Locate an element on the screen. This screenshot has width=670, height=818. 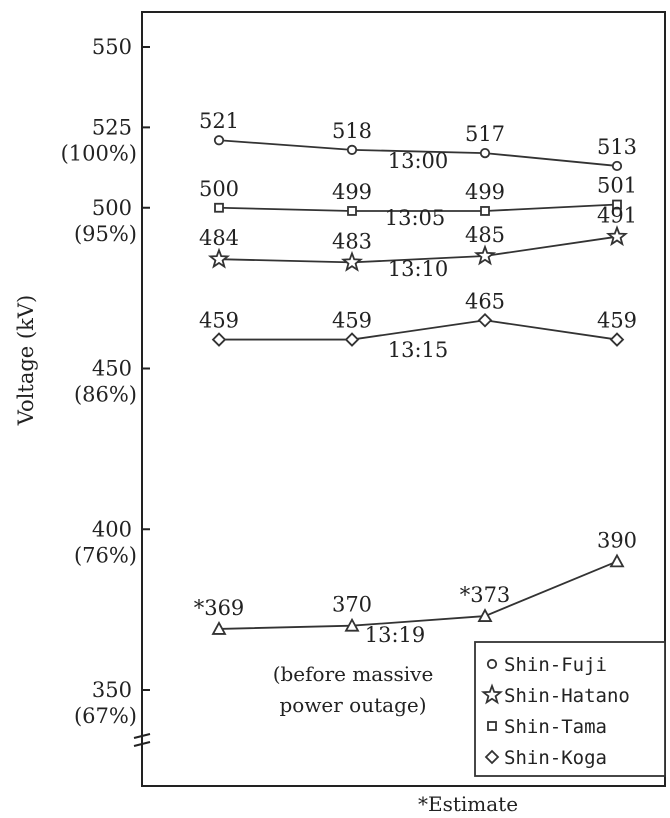
series-untitled: *369 370 *373 390 is located at coordinates (415, 581).